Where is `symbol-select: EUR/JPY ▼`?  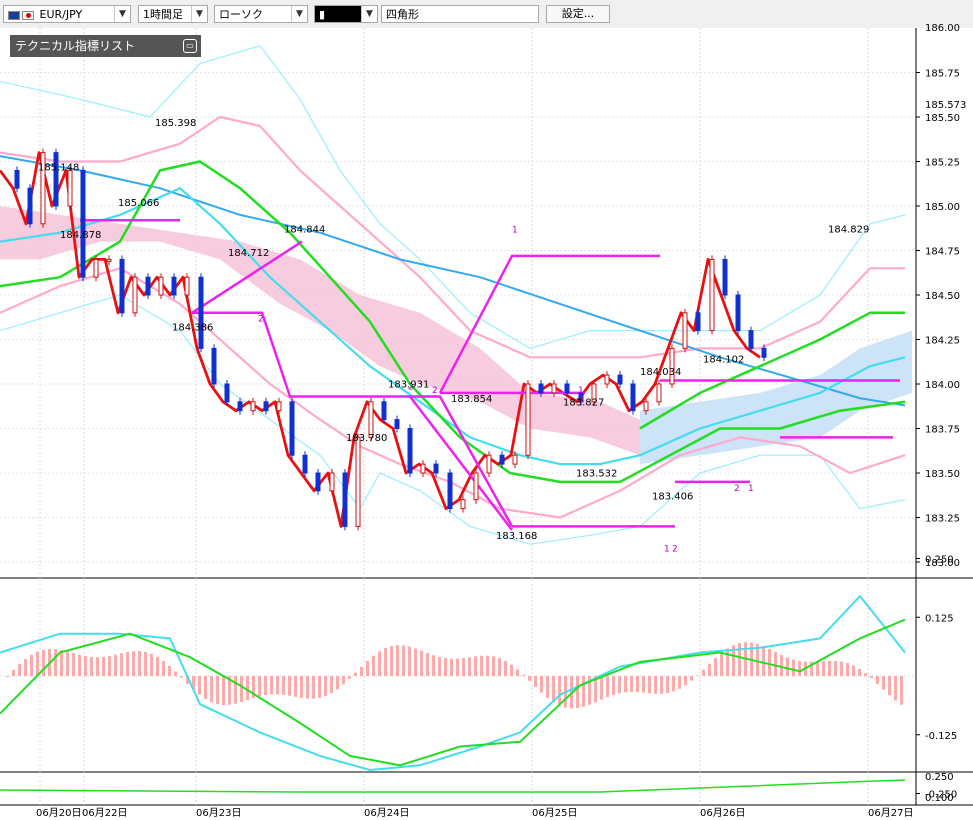 symbol-select: EUR/JPY ▼ is located at coordinates (67, 14).